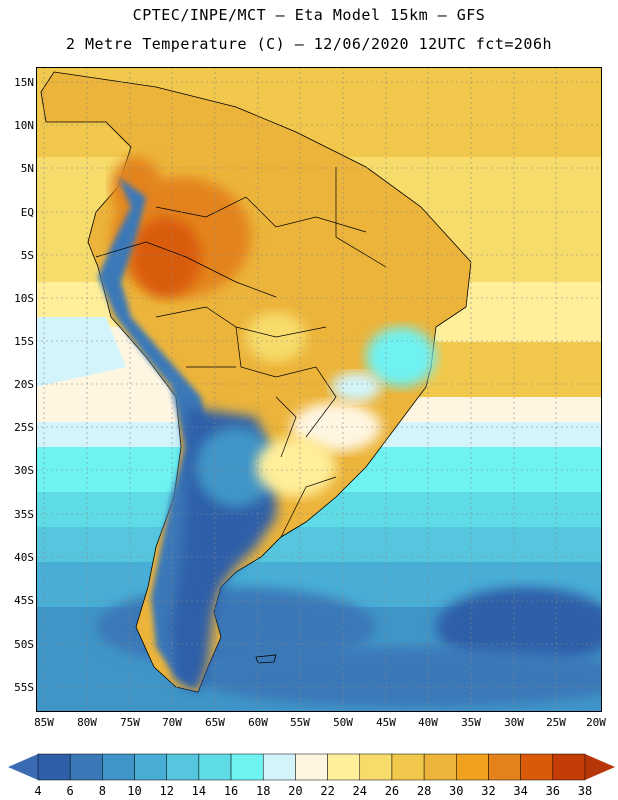  Describe the element at coordinates (471, 722) in the screenshot. I see `lon-label: 35W` at that location.